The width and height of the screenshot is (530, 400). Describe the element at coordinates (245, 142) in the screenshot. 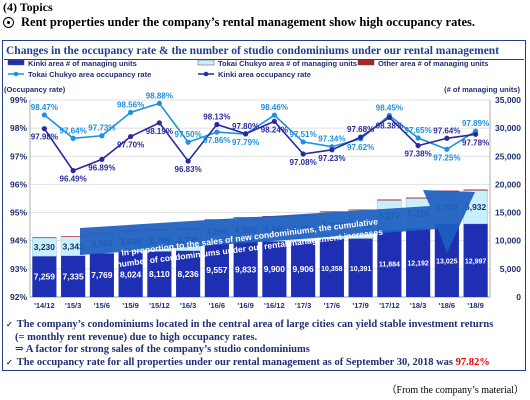

I see `tokai-rate-label: 97.79%` at that location.